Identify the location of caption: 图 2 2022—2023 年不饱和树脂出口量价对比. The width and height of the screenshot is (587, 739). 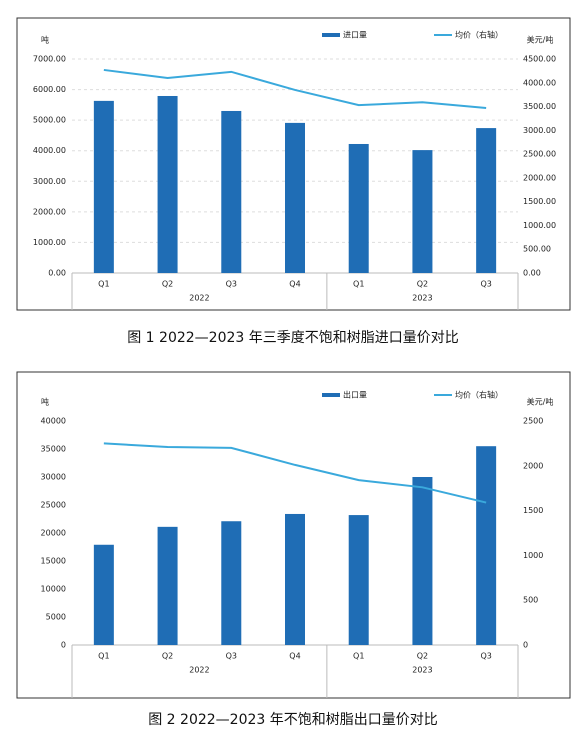
(293, 720).